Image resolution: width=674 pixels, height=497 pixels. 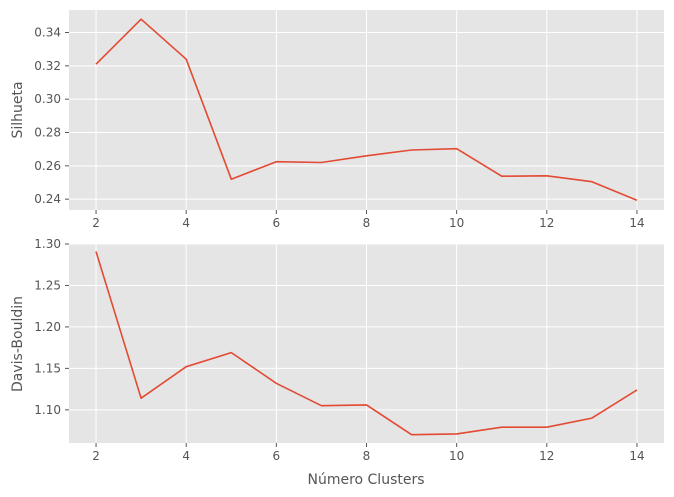 I want to click on davis-bouldin-x-tick-label: 8, so click(x=367, y=456).